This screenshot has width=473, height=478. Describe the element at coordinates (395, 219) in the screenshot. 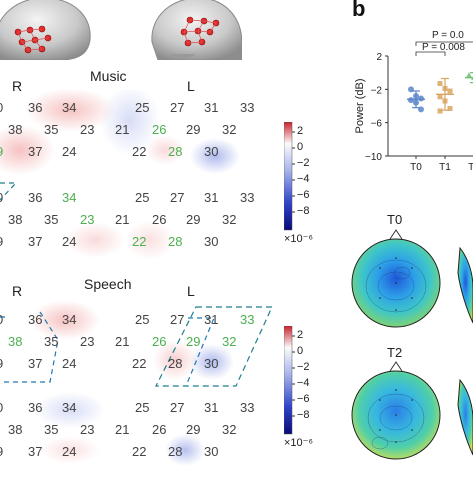

I see `topo-label-t0: T0` at that location.